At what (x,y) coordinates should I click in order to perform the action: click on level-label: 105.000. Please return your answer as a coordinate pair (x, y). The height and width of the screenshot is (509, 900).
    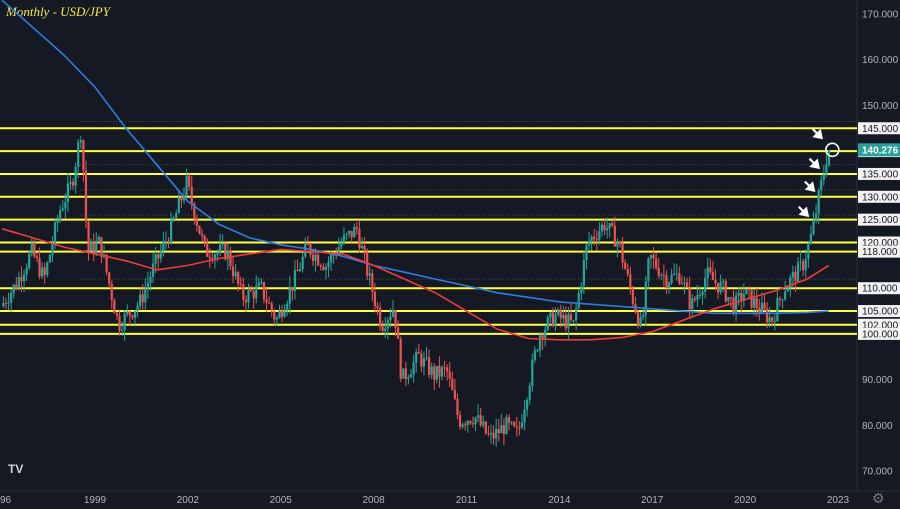
    Looking at the image, I should click on (880, 312).